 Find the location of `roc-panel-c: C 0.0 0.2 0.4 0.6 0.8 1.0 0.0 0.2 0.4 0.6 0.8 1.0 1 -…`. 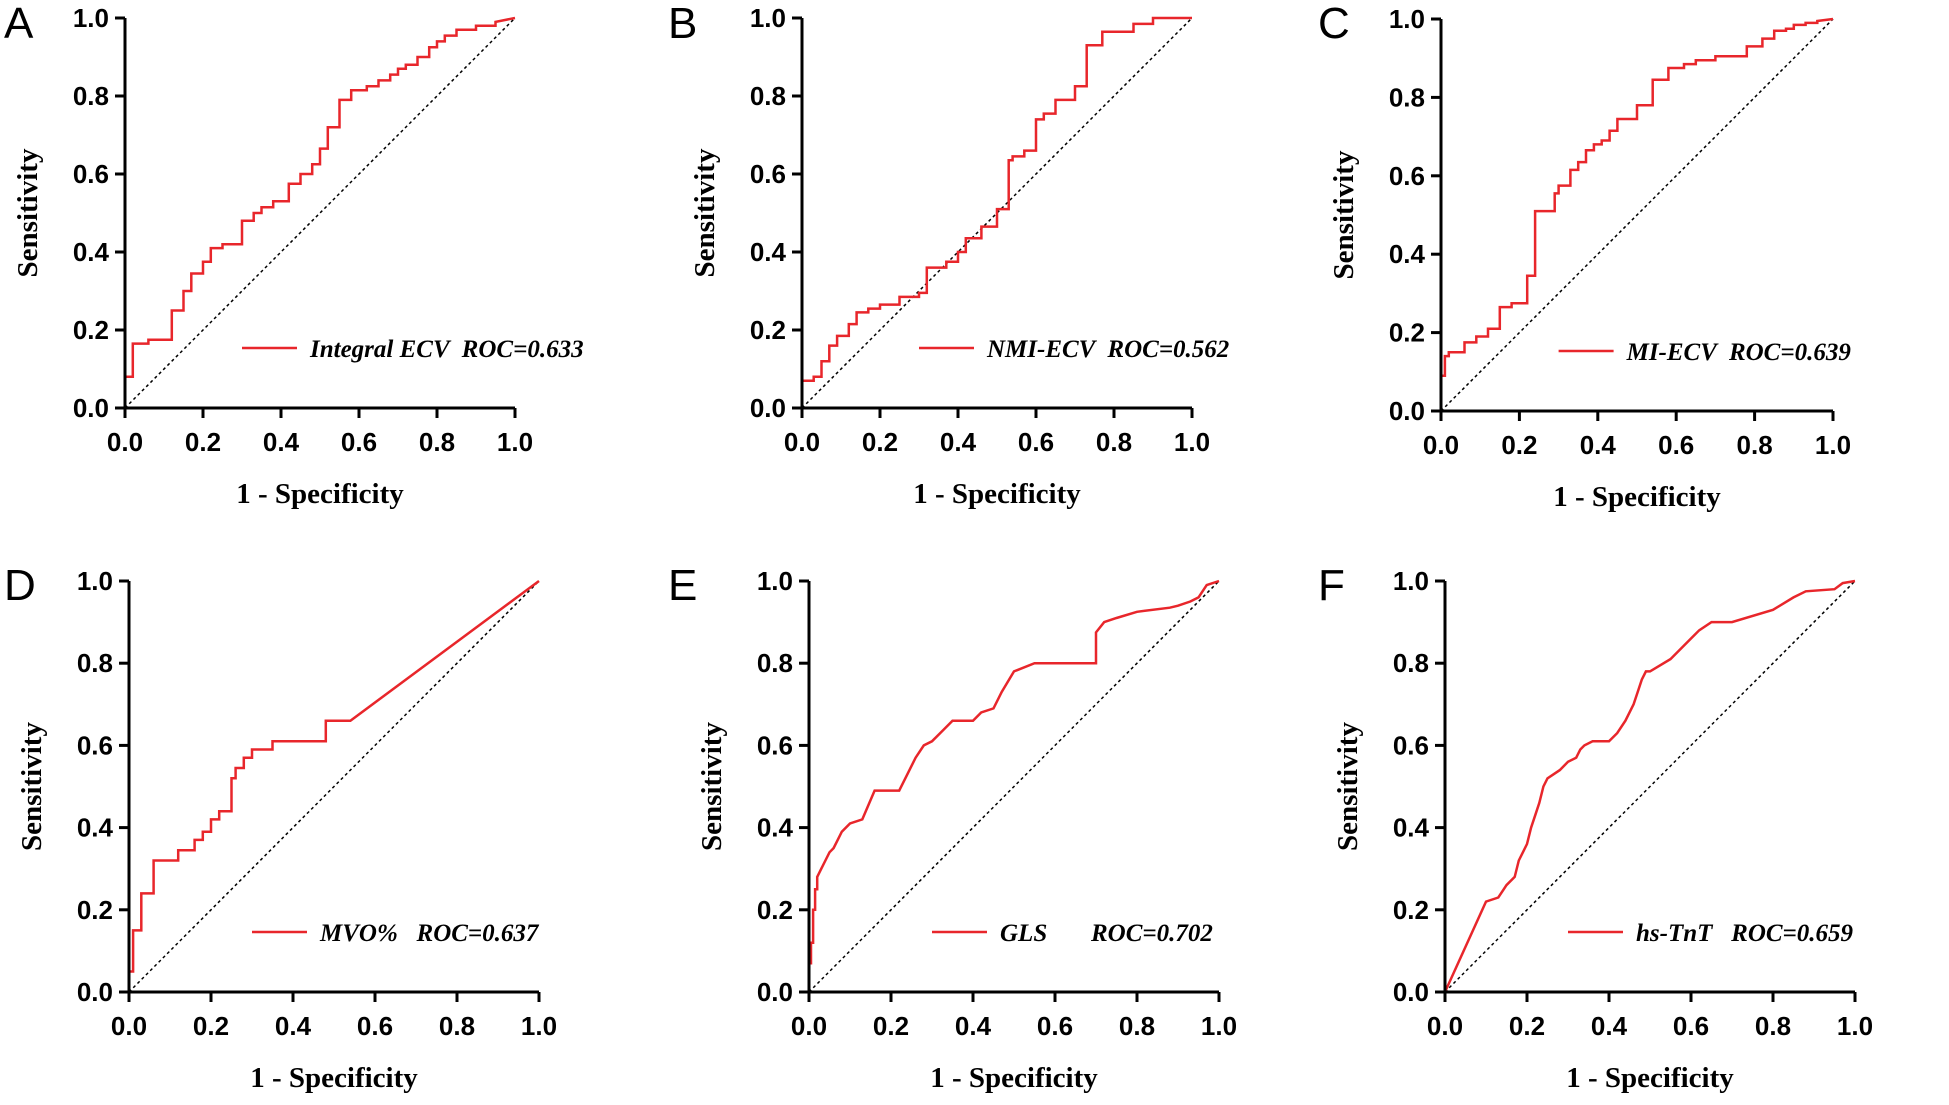

roc-panel-c: C 0.0 0.2 0.4 0.6 0.8 1.0 0.0 0.2 0.4 0.6 0.8 1.0 1 -… is located at coordinates (1584, 256).